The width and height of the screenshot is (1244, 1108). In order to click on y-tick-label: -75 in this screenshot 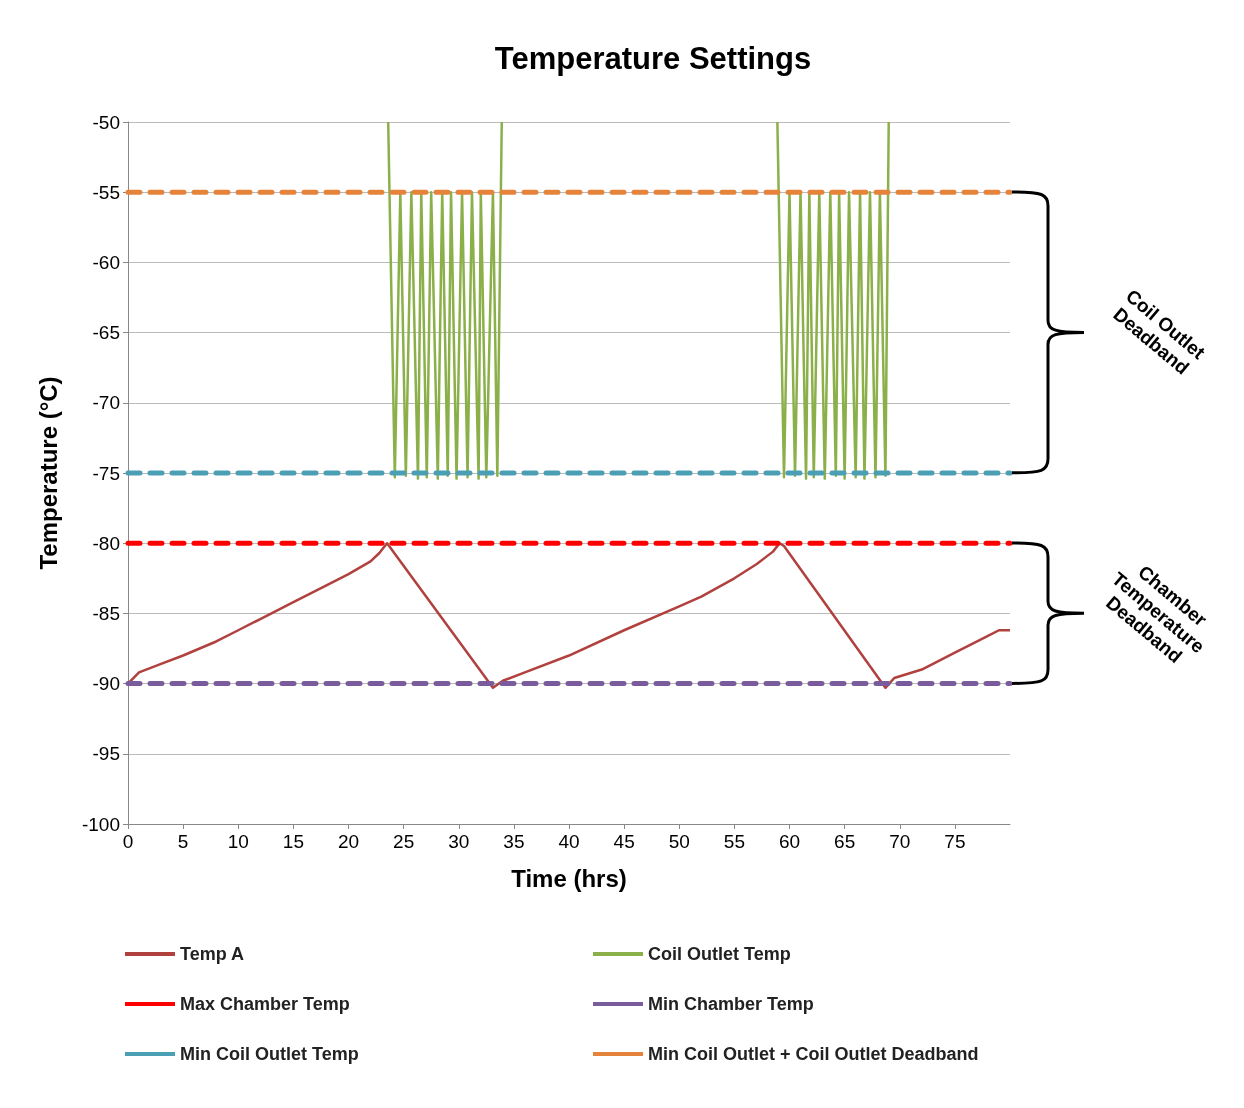, I will do `click(106, 473)`.